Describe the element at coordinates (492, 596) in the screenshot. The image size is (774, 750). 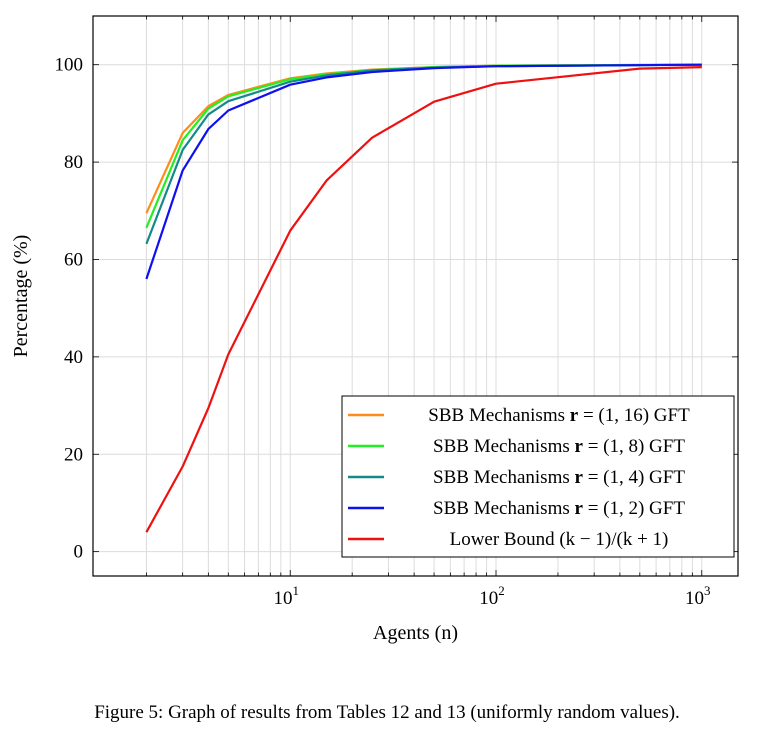
I see `x-tick-label: 10²` at that location.